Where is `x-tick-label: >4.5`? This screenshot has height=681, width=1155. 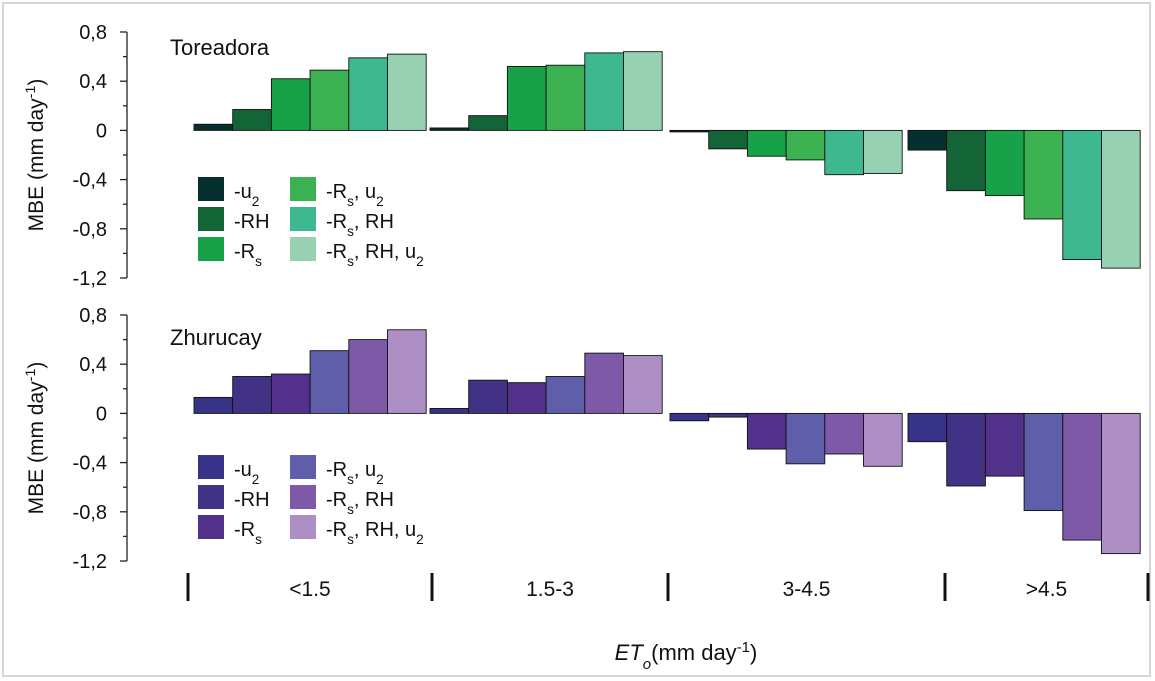 x-tick-label: >4.5 is located at coordinates (1046, 589).